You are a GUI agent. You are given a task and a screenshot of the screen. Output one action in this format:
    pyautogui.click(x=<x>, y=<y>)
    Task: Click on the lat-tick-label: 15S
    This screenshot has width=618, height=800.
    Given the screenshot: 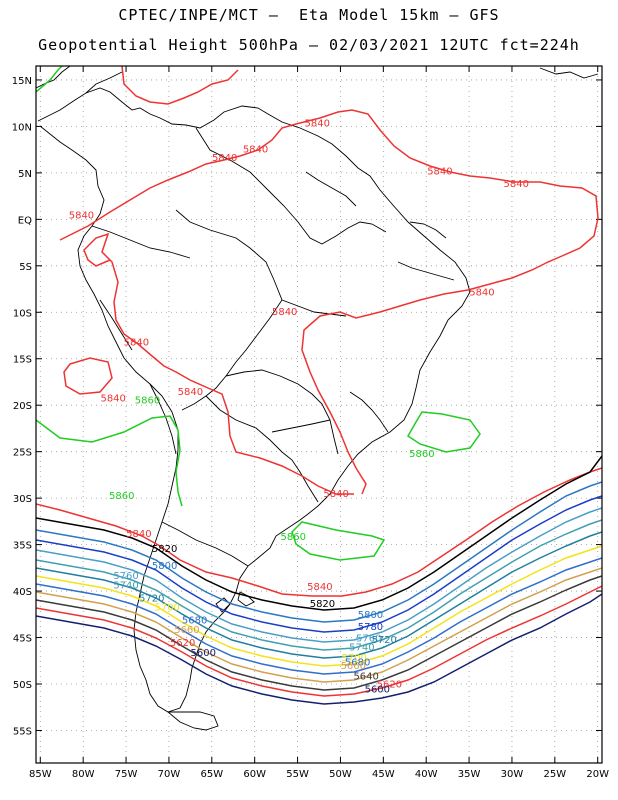 What is the action you would take?
    pyautogui.click(x=22, y=360)
    